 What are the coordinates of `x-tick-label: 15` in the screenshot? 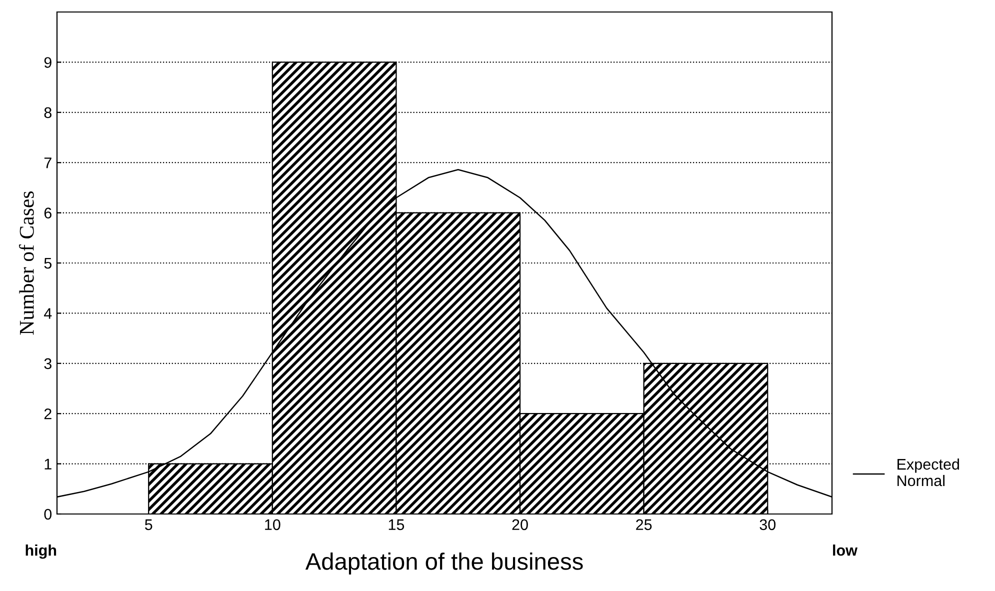 It's located at (396, 524).